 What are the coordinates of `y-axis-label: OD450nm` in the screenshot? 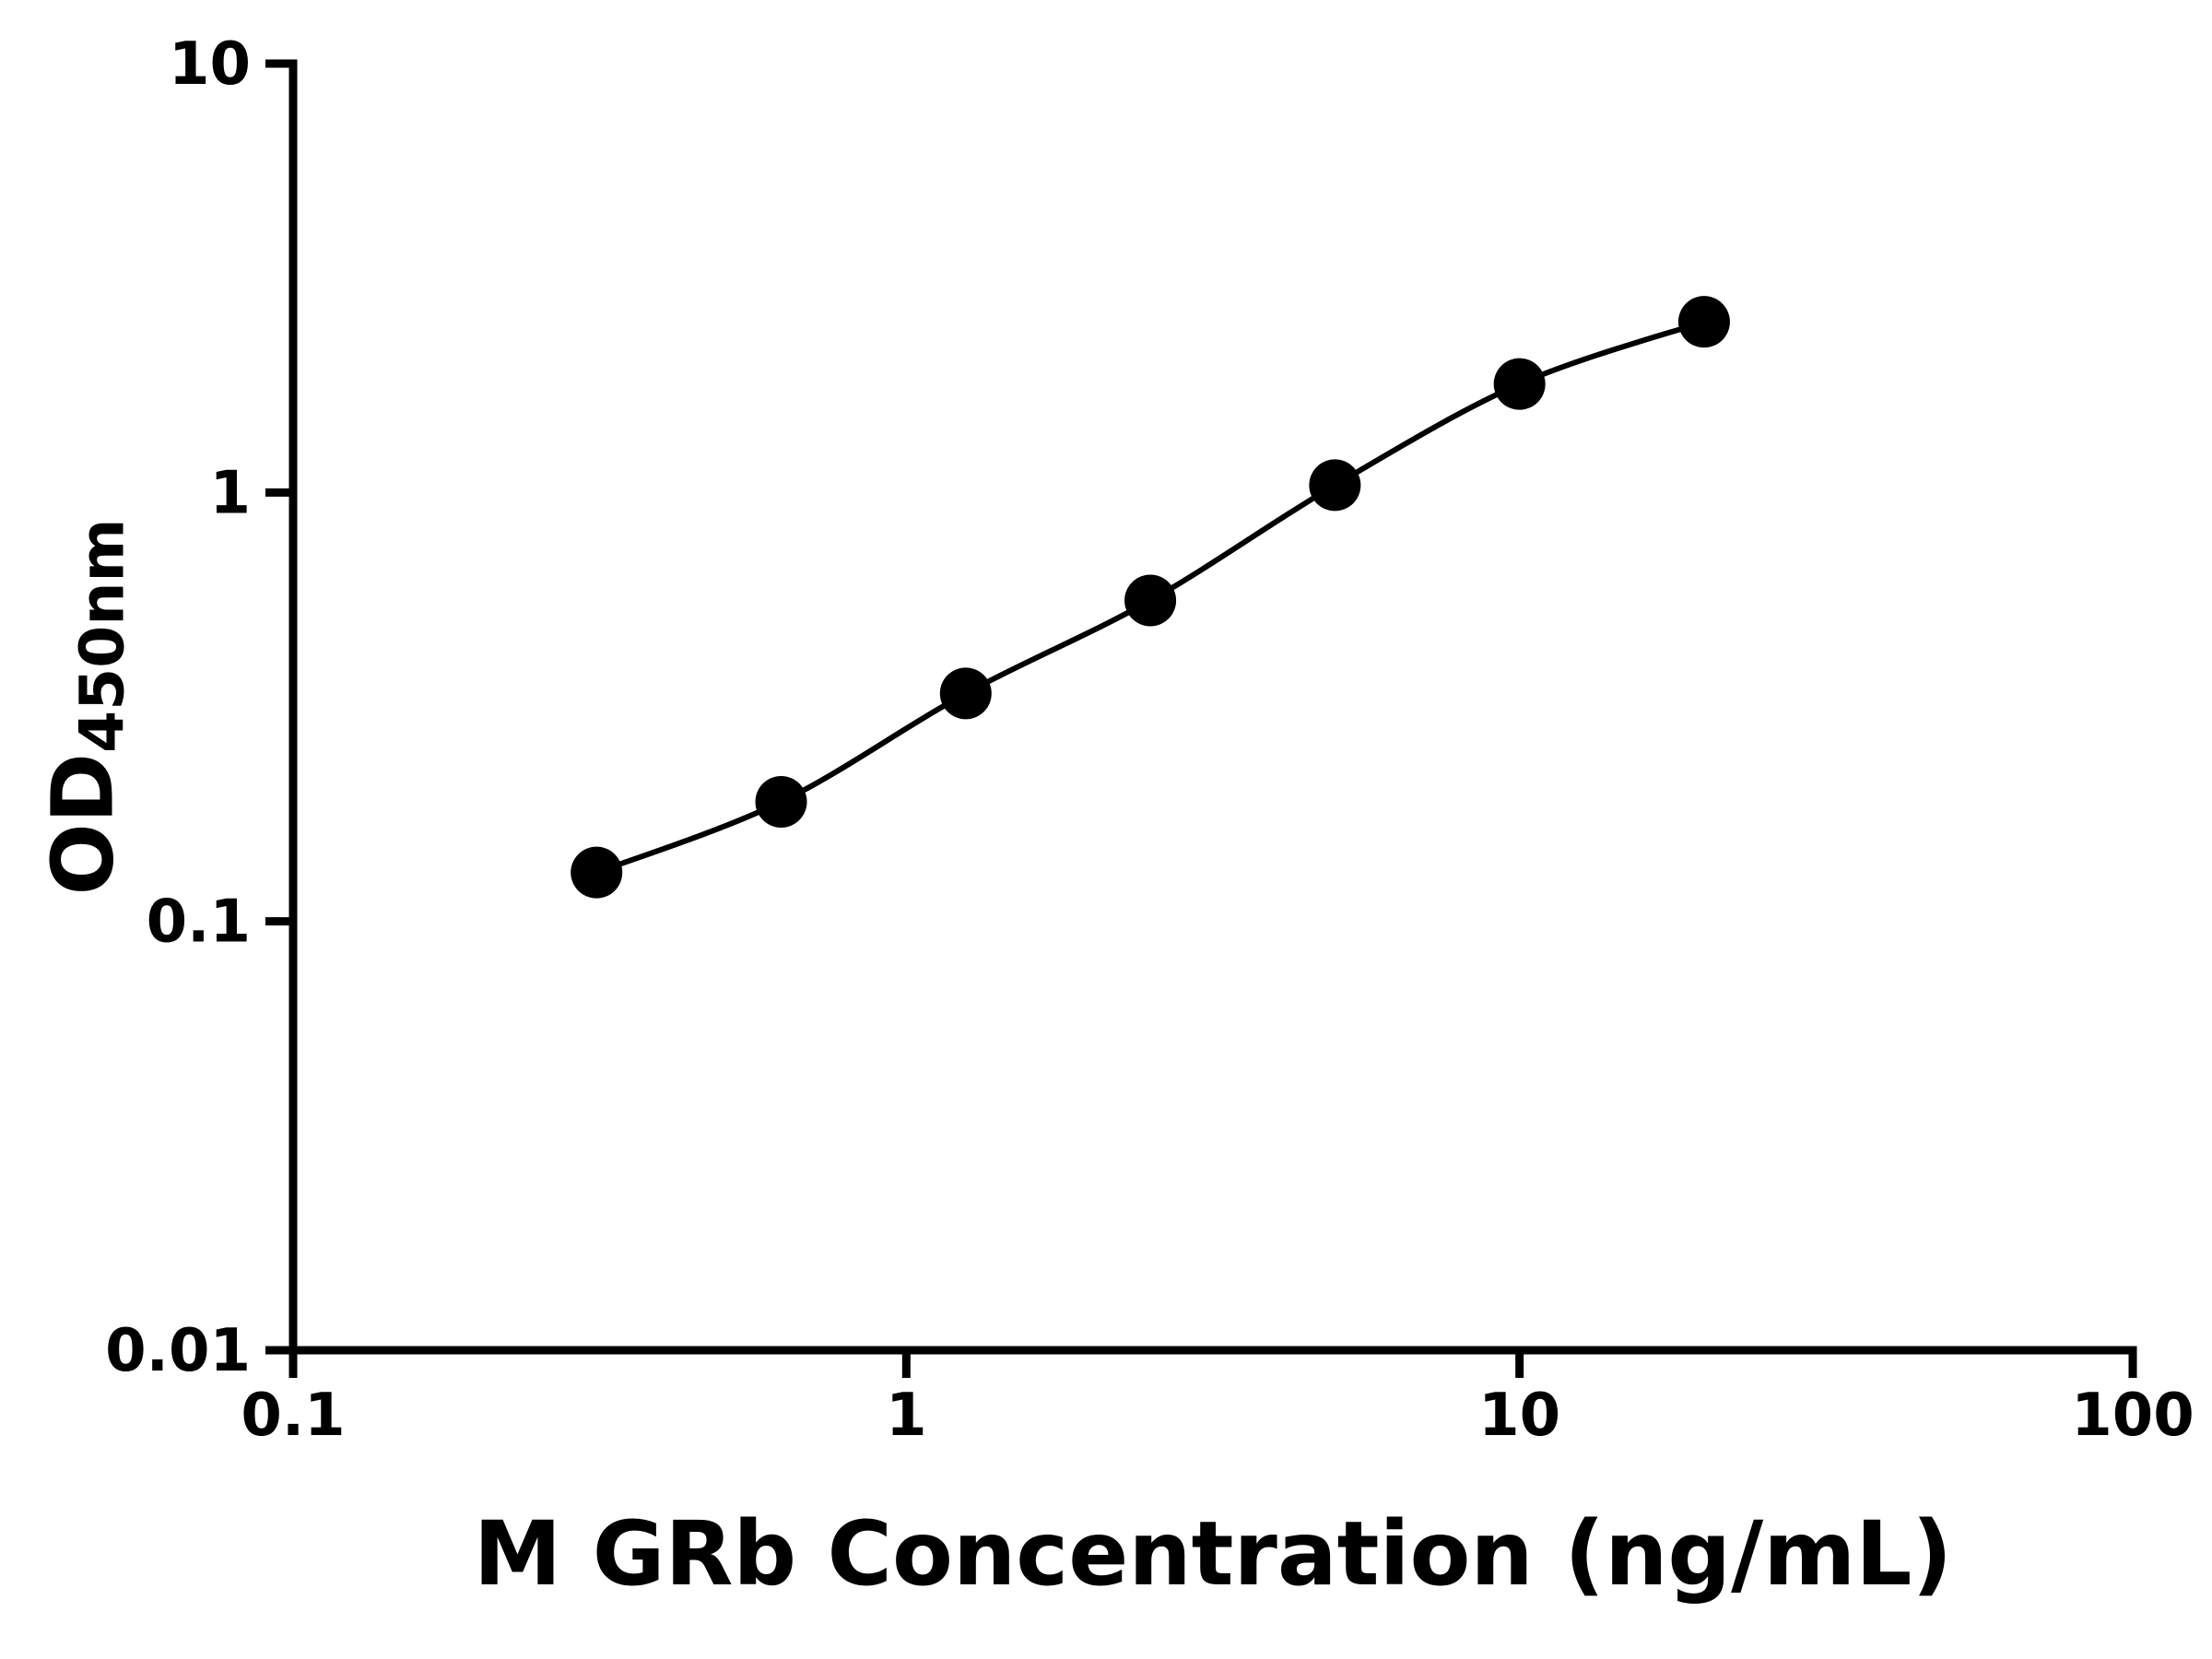 It's located at (85, 707).